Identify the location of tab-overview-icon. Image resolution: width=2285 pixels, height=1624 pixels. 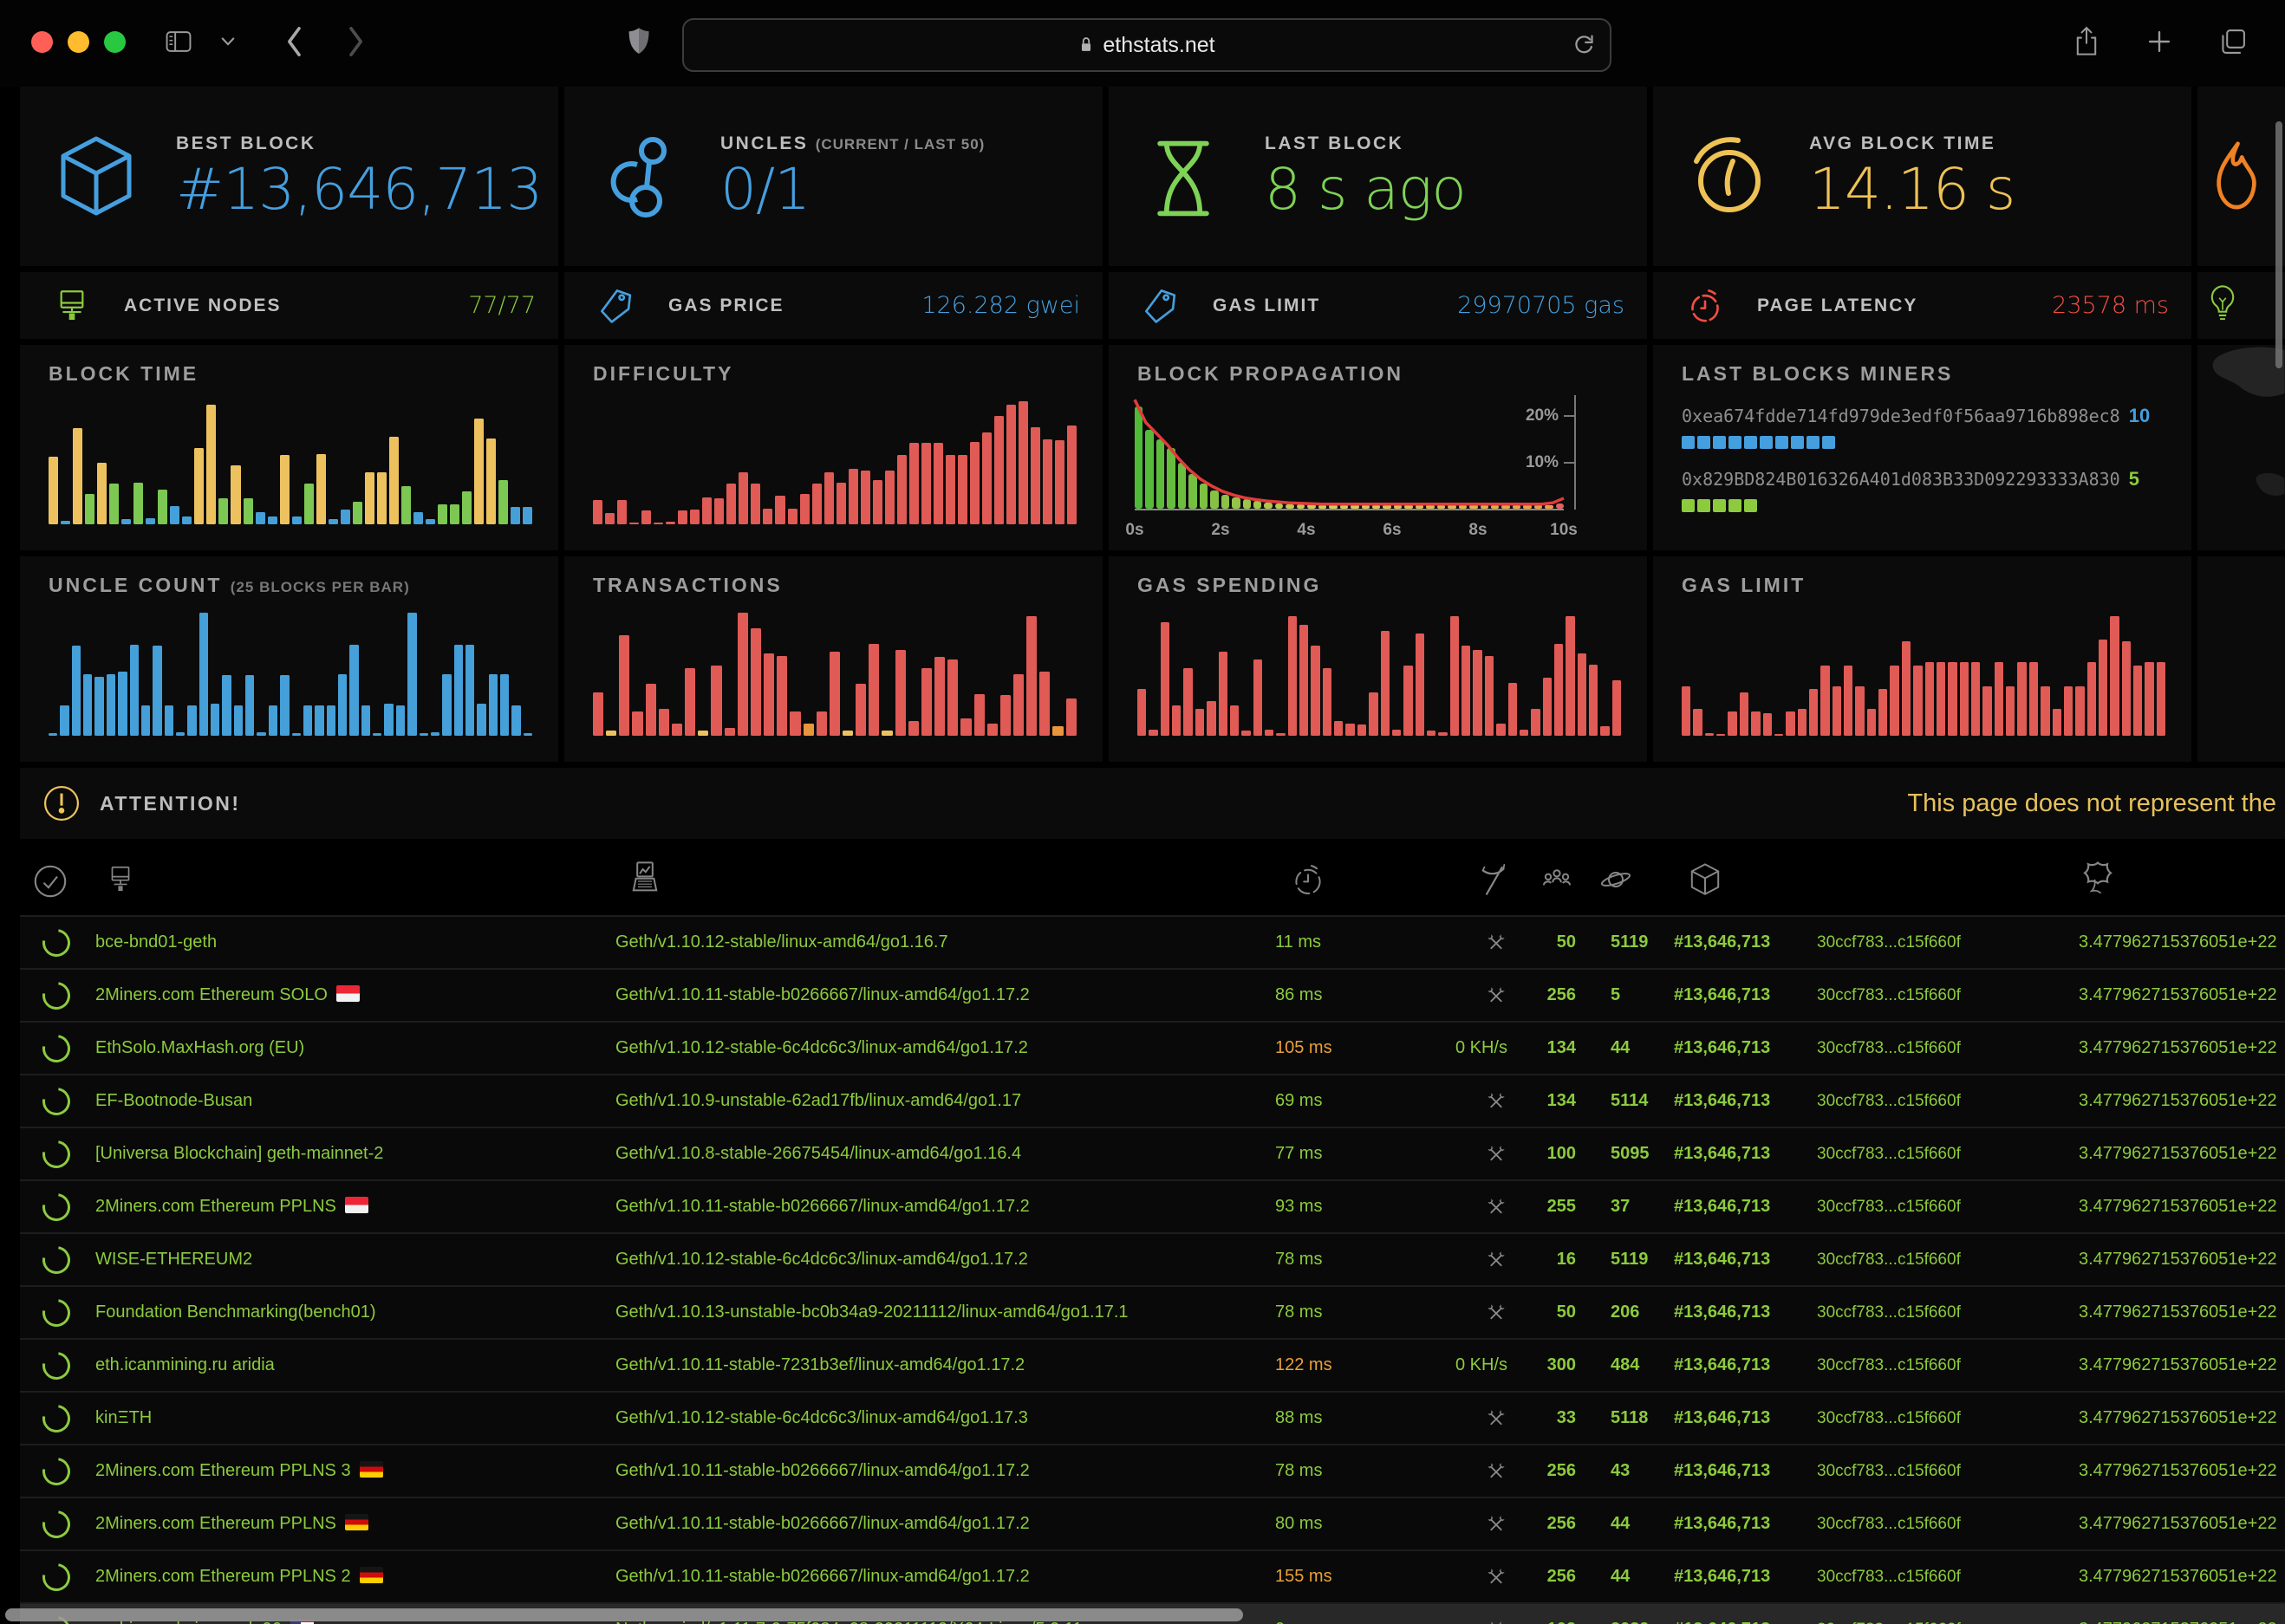
(2233, 41).